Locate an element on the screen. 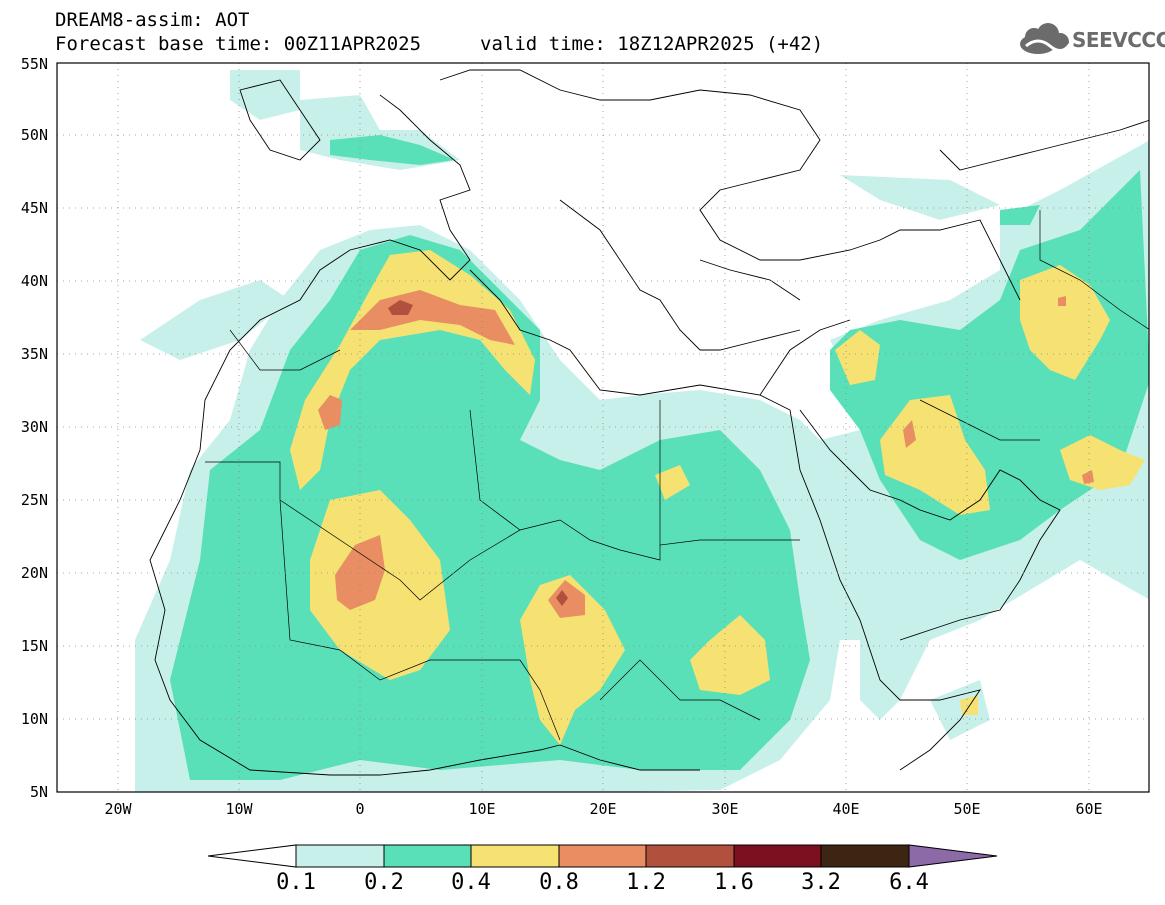 The image size is (1165, 905). lat-label: 35N is located at coordinates (34, 354).